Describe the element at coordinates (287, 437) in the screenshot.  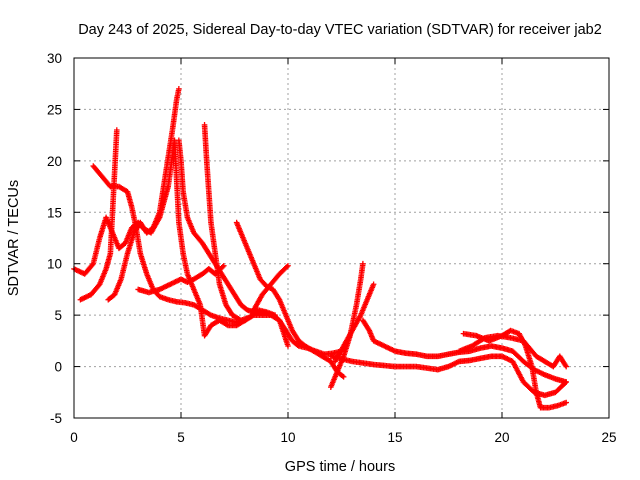
I see `x-tick-label: 10` at that location.